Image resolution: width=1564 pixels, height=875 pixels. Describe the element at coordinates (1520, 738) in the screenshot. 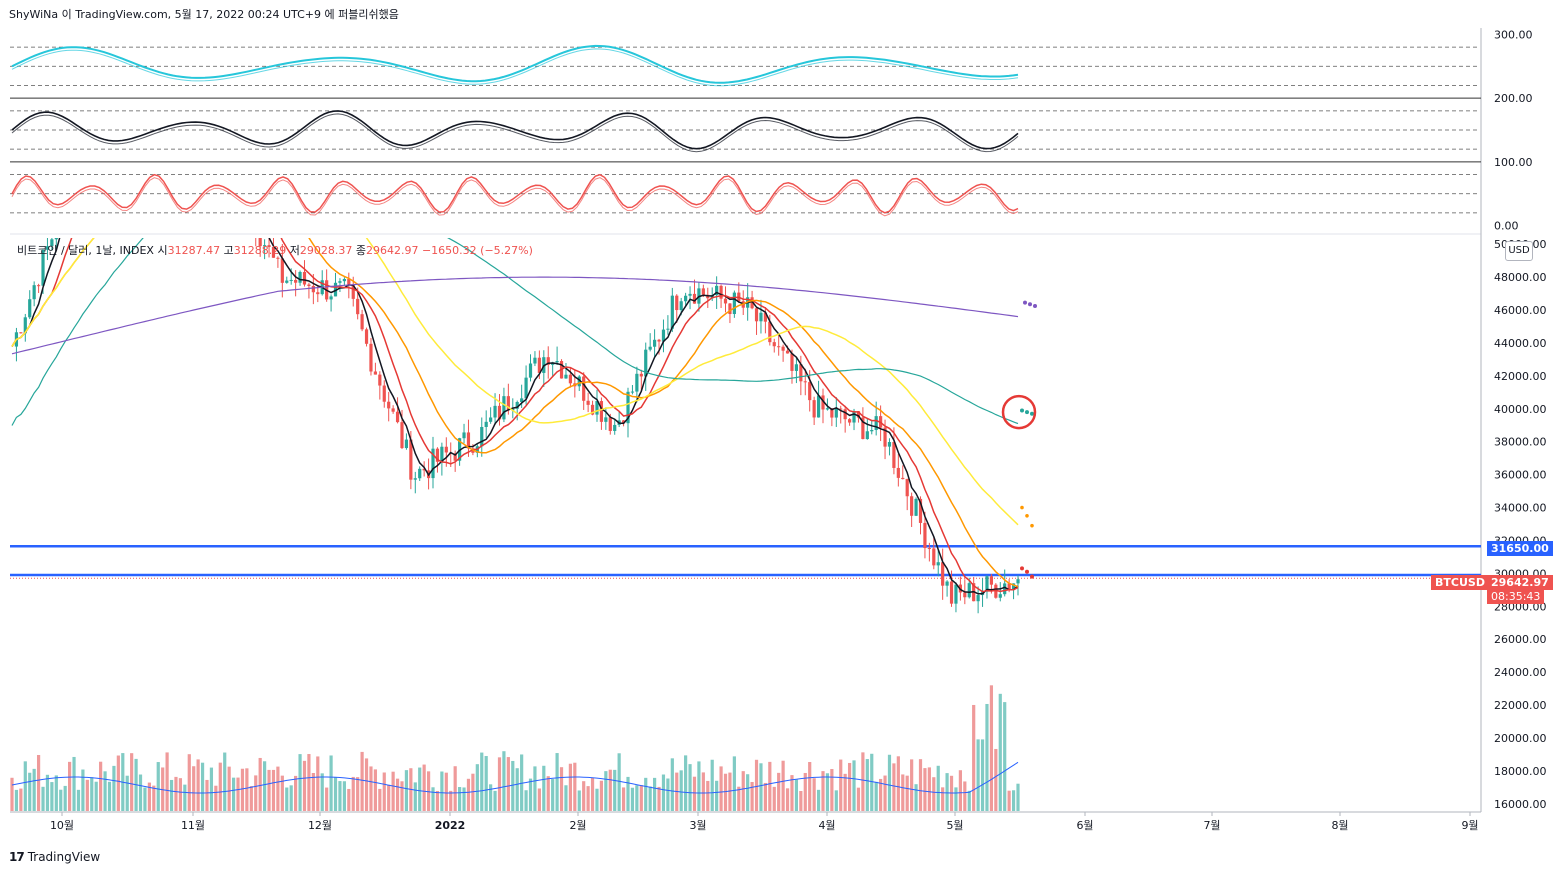

I see `price-axis-tick: 20000.00` at that location.